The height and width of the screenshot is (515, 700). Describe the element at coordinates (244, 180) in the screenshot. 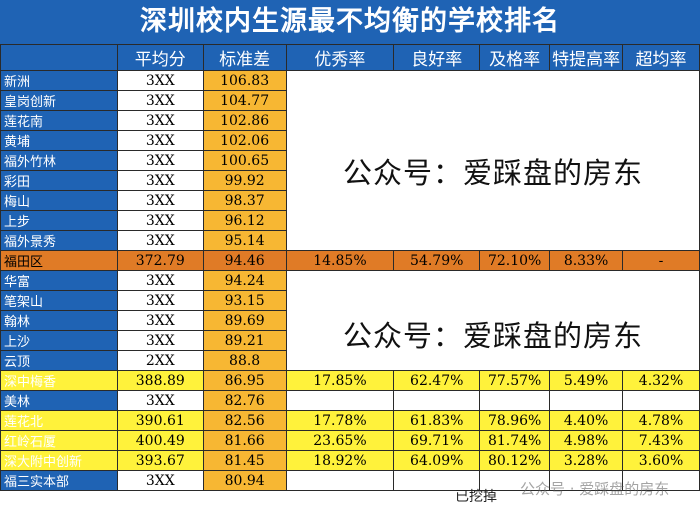

I see `std-cell: 99.92` at that location.